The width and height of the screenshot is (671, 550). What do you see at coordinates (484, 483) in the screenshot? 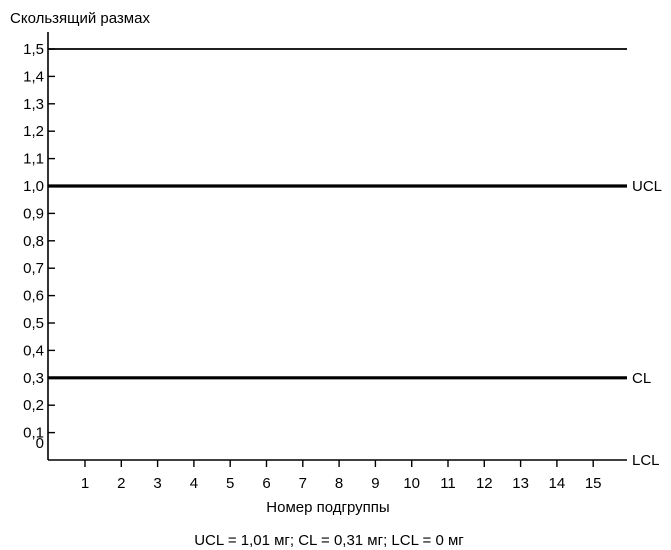
I see `x-tick-label: 12` at bounding box center [484, 483].